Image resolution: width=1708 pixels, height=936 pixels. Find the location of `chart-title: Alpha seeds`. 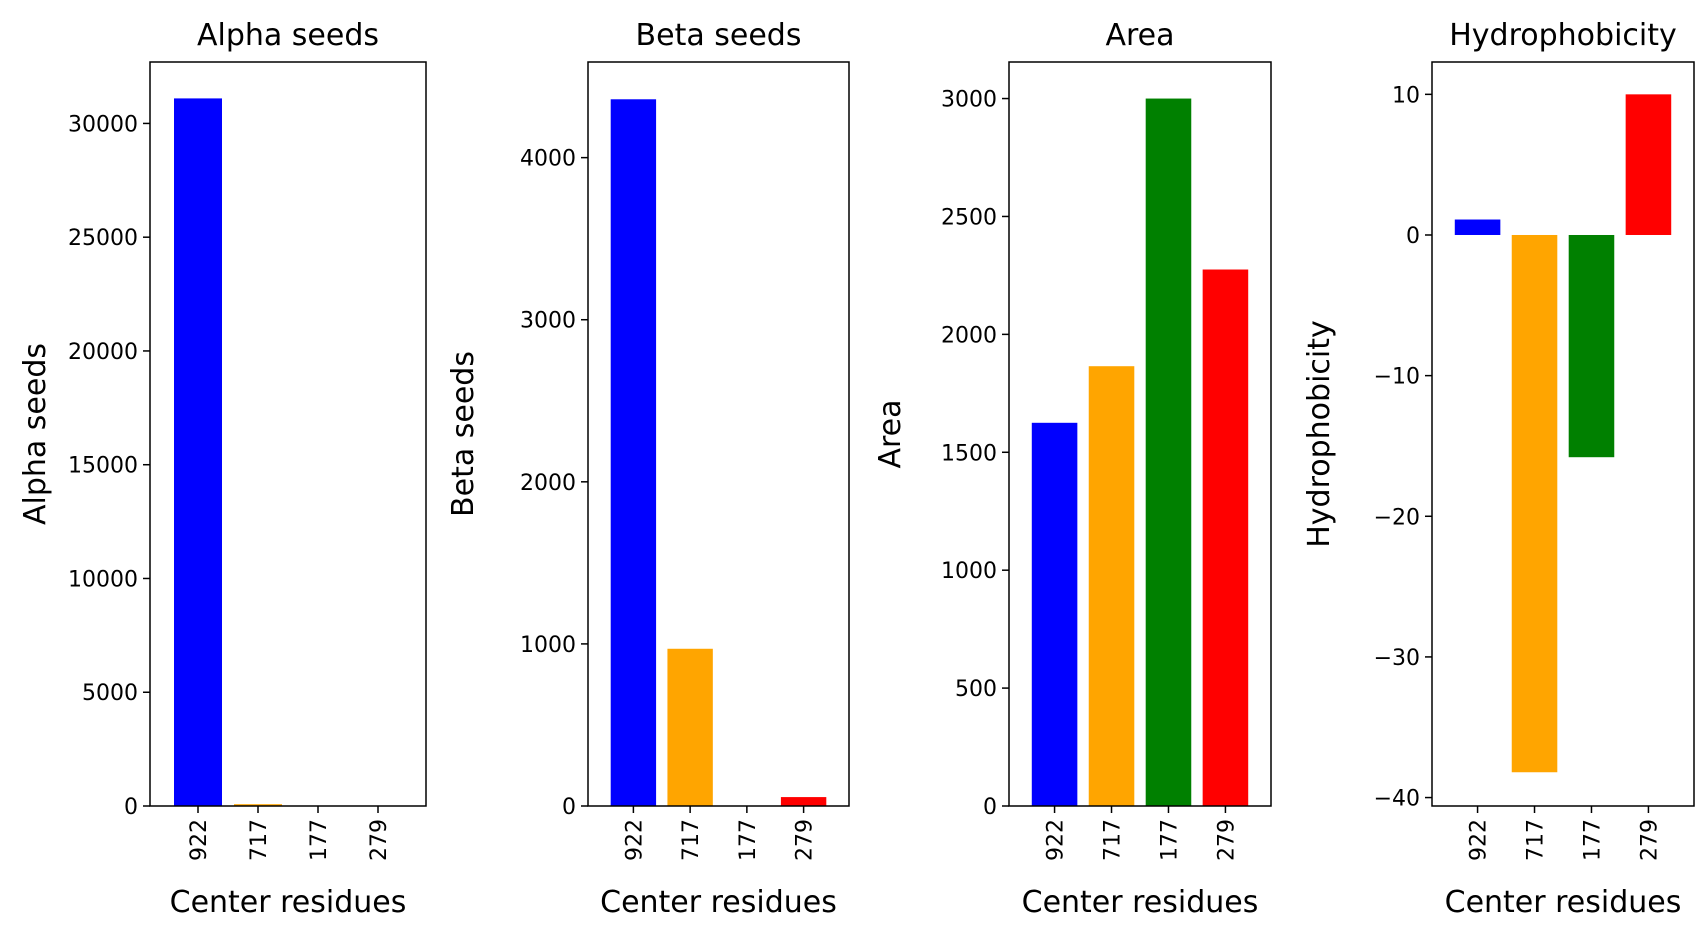

chart-title: Alpha seeds is located at coordinates (288, 35).